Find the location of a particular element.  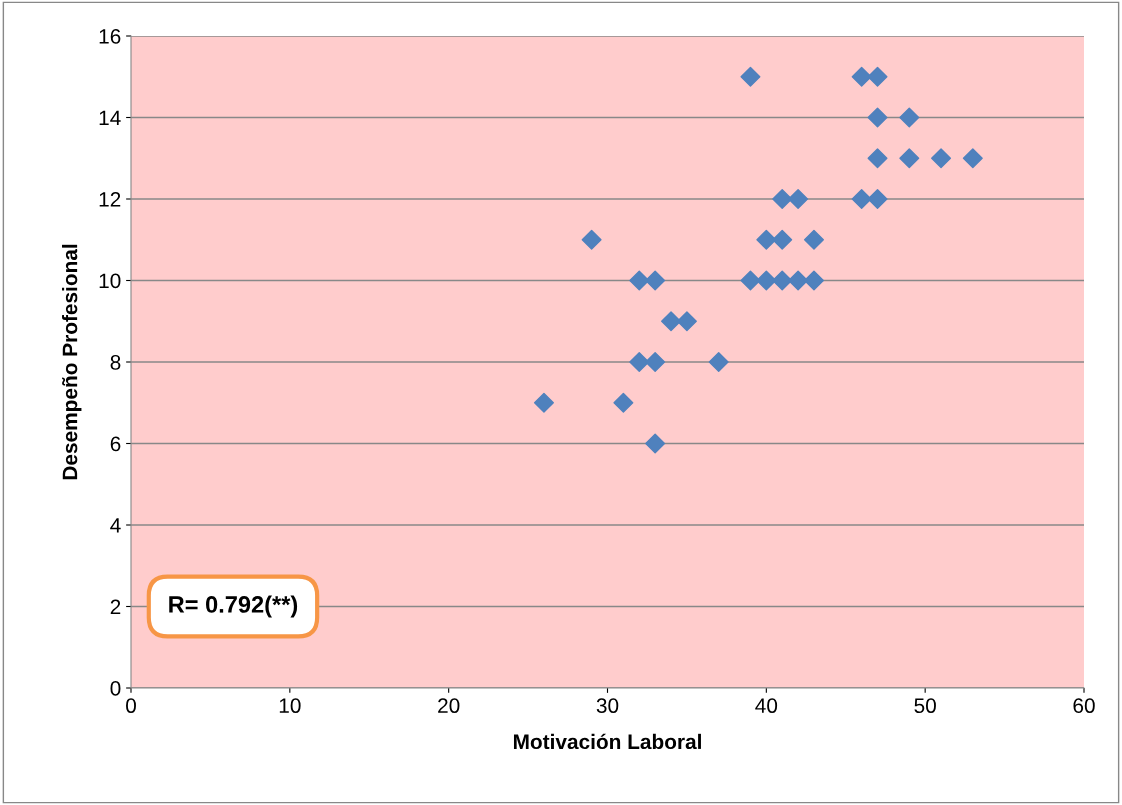

x-tick-label: 10 is located at coordinates (290, 706).